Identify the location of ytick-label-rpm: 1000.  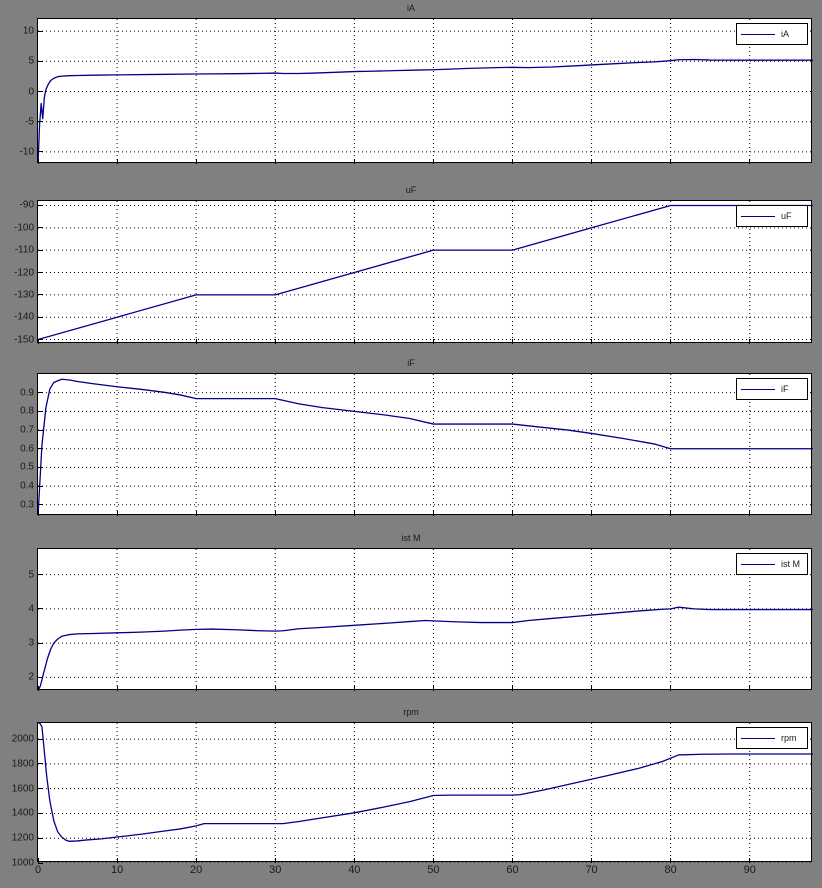
(22, 863).